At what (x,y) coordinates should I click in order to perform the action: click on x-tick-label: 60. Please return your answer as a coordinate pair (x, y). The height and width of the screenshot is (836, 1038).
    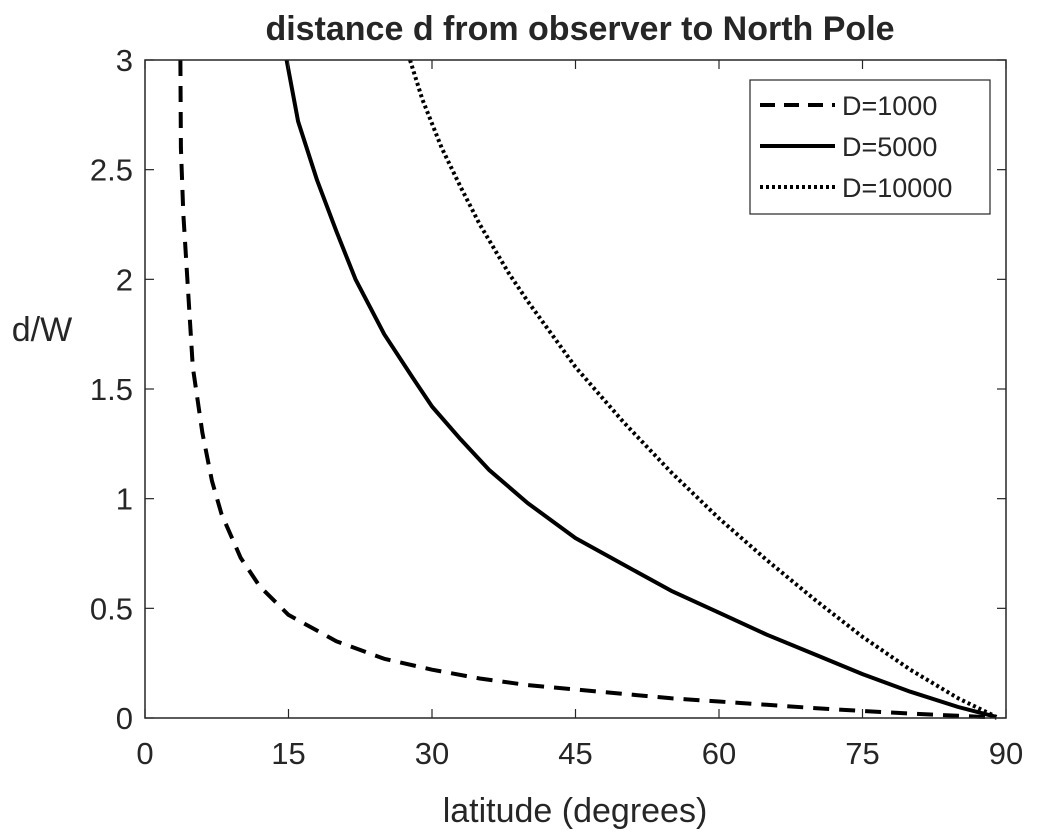
    Looking at the image, I should click on (719, 753).